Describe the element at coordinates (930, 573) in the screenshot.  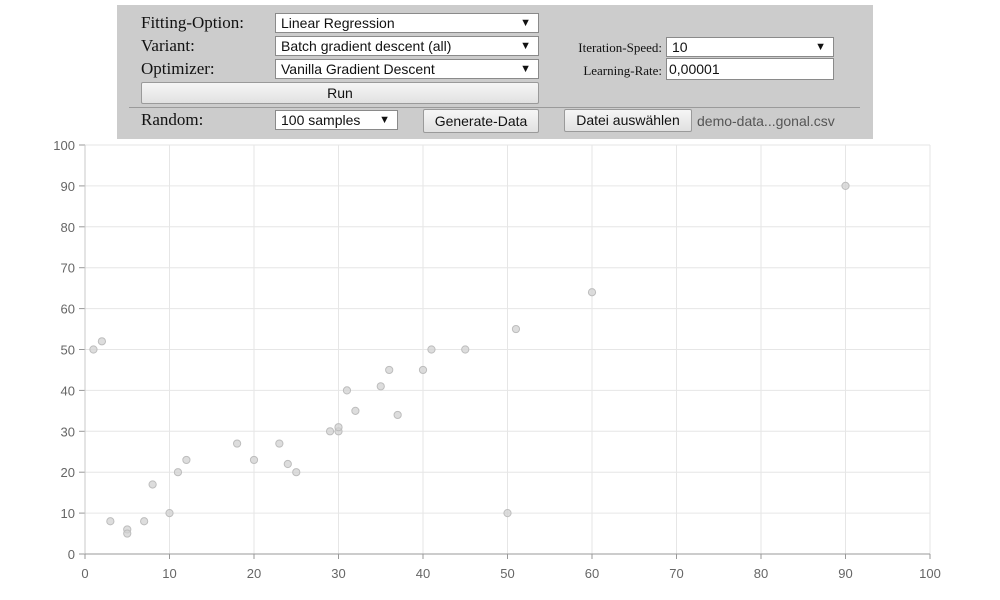
I see `x-tick-label: 100` at that location.